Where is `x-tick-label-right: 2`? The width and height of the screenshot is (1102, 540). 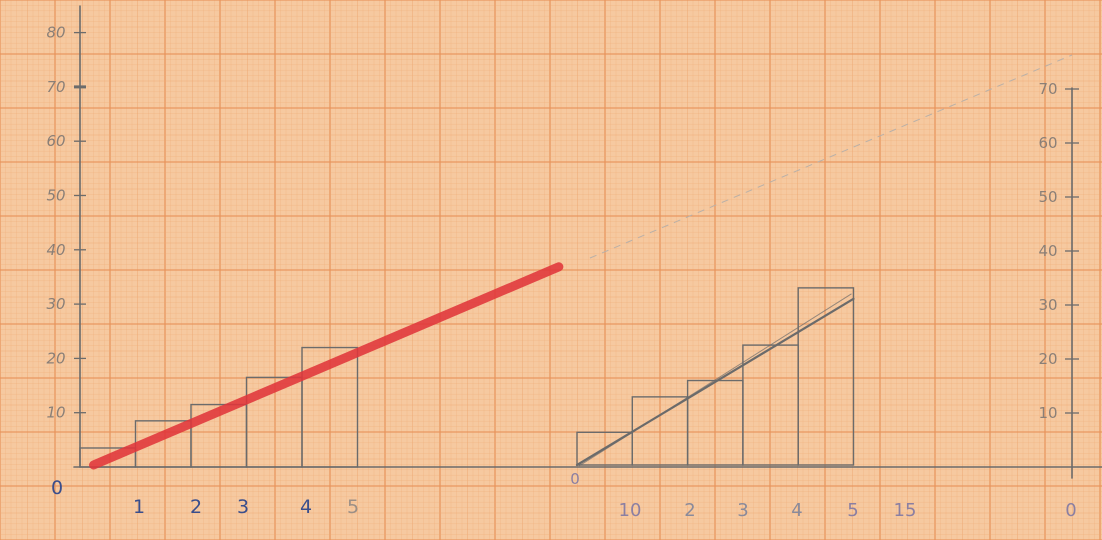
x-tick-label-right: 2 is located at coordinates (689, 510).